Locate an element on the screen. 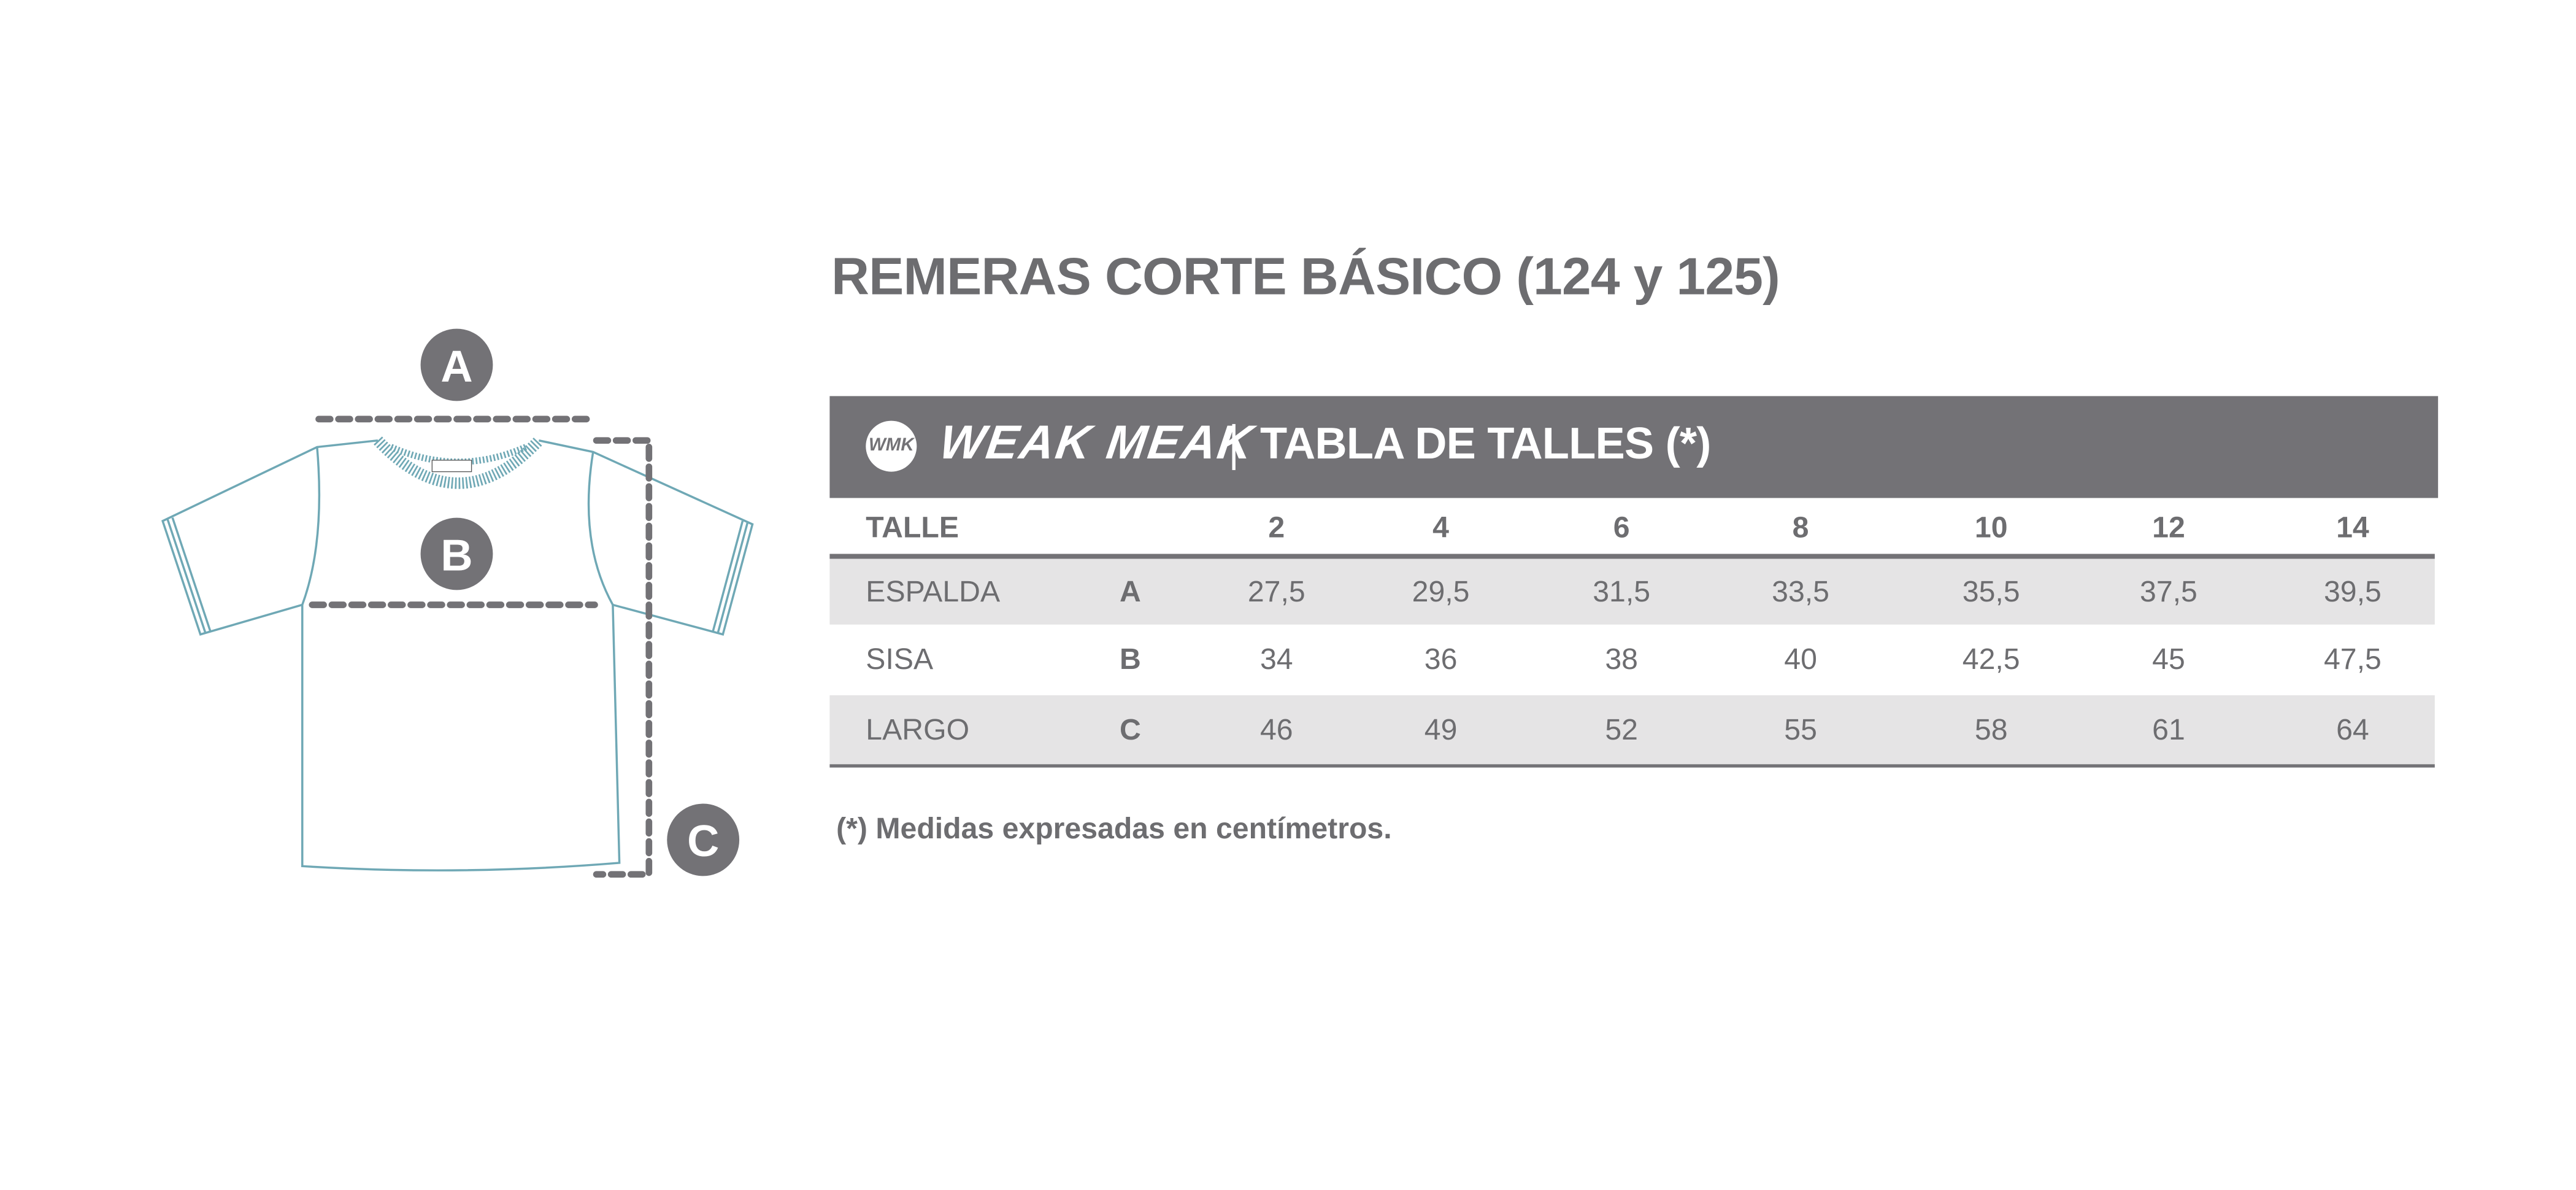 This screenshot has height=1190, width=2576. table-cell: 33,5 is located at coordinates (1800, 591).